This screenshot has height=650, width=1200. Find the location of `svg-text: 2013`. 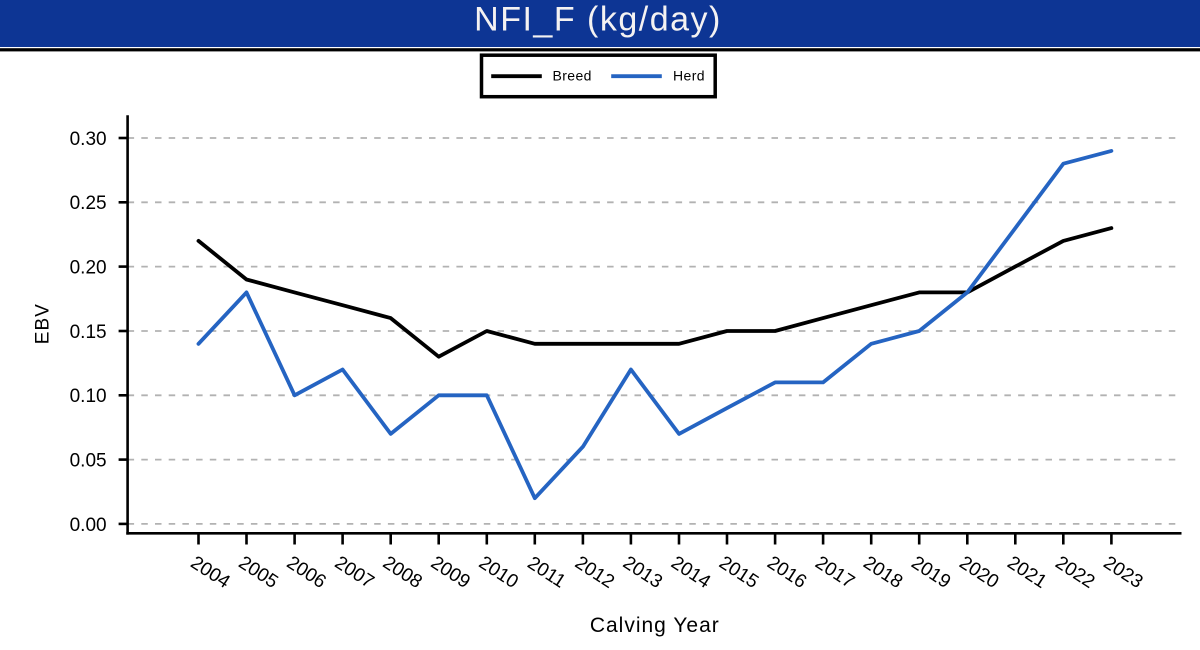

svg-text: 2013 is located at coordinates (642, 572).